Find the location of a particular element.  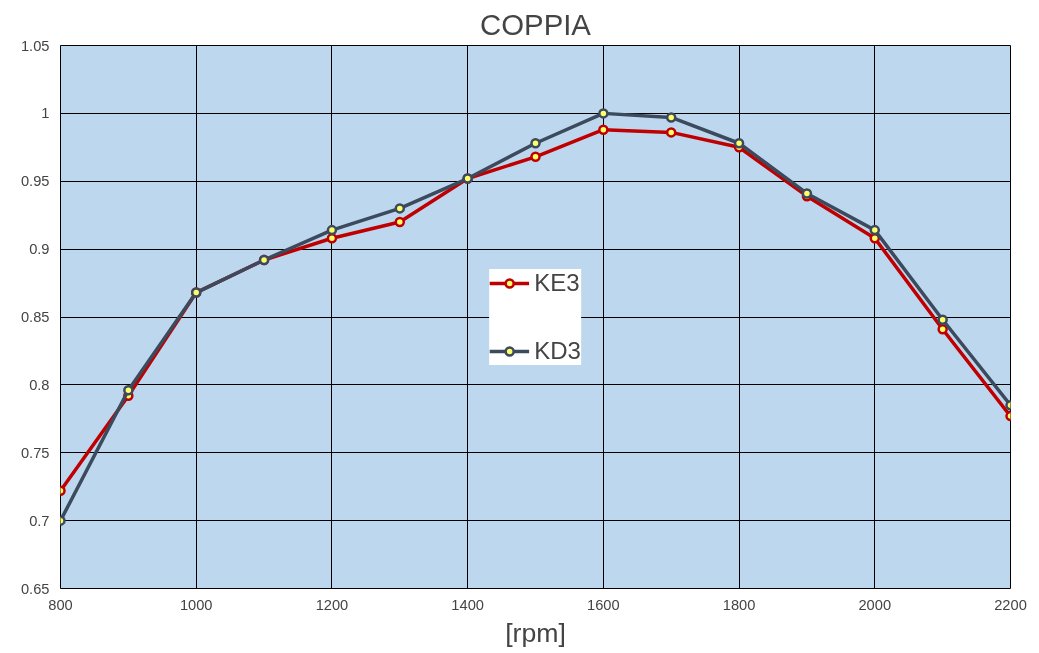

x-tick-label: 2000 is located at coordinates (875, 604).